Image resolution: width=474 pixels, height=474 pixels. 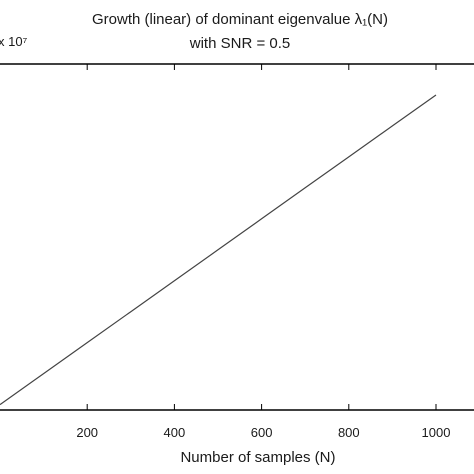 I want to click on x-tick-label: 600, so click(x=262, y=432).